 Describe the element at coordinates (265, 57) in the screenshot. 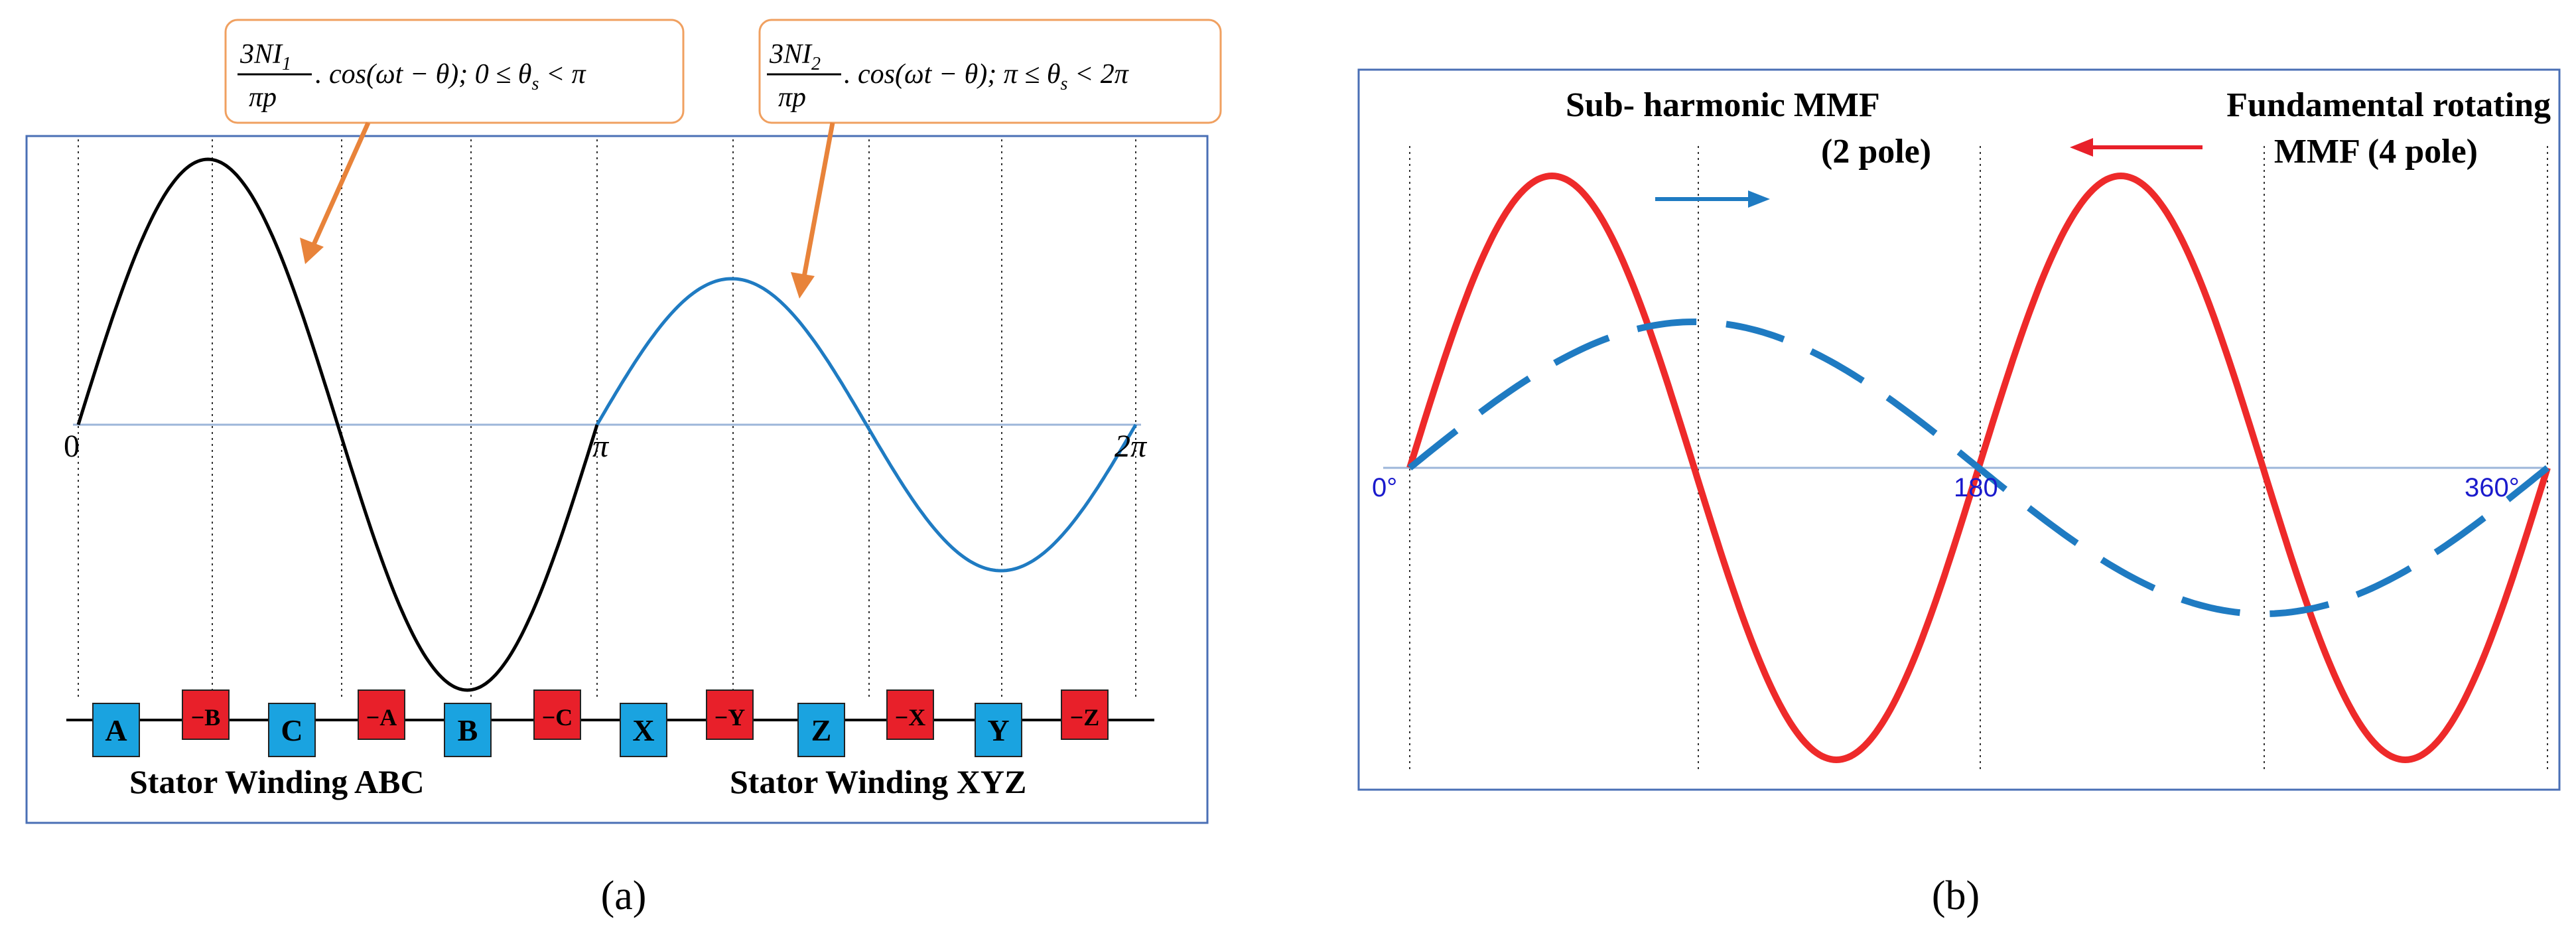

I see `callout-1-numerator: 3NI1` at that location.